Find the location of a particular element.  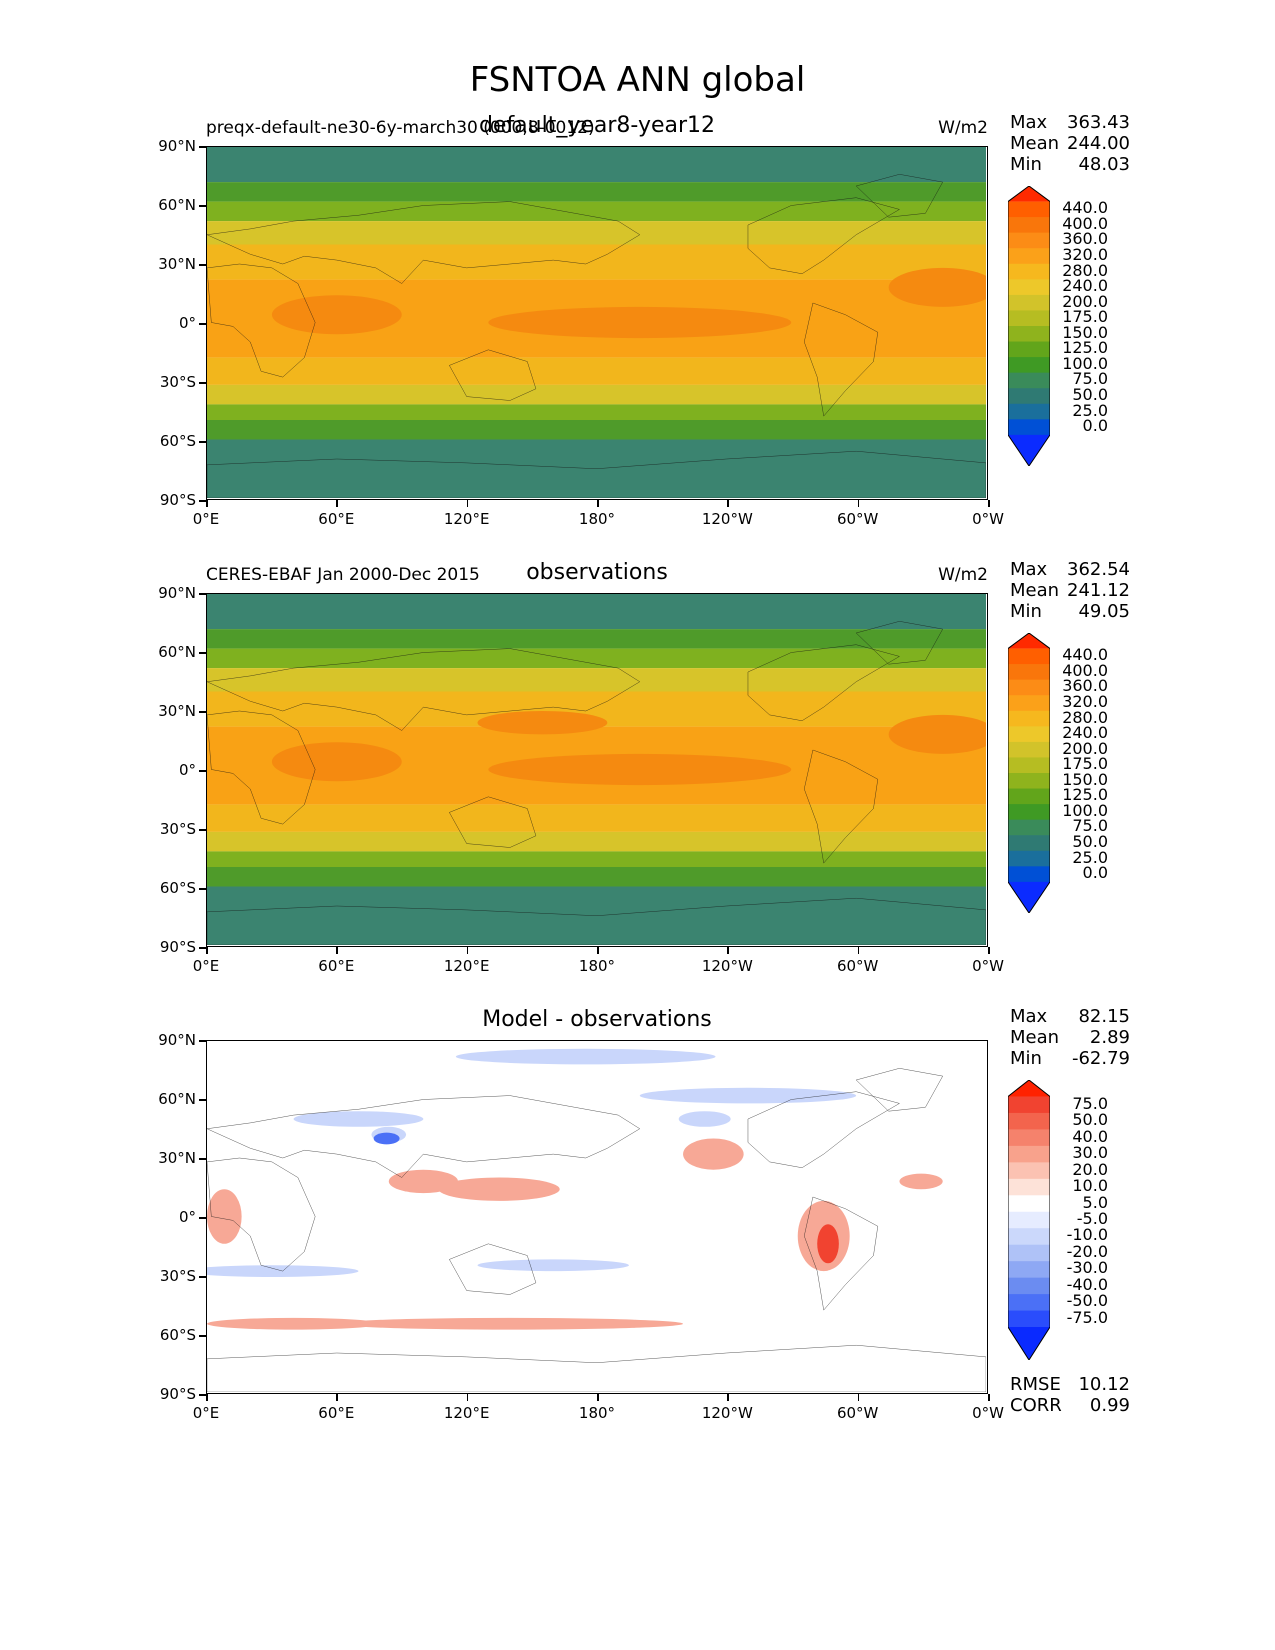

colorbar-label: 320.0 is located at coordinates (1085, 254).